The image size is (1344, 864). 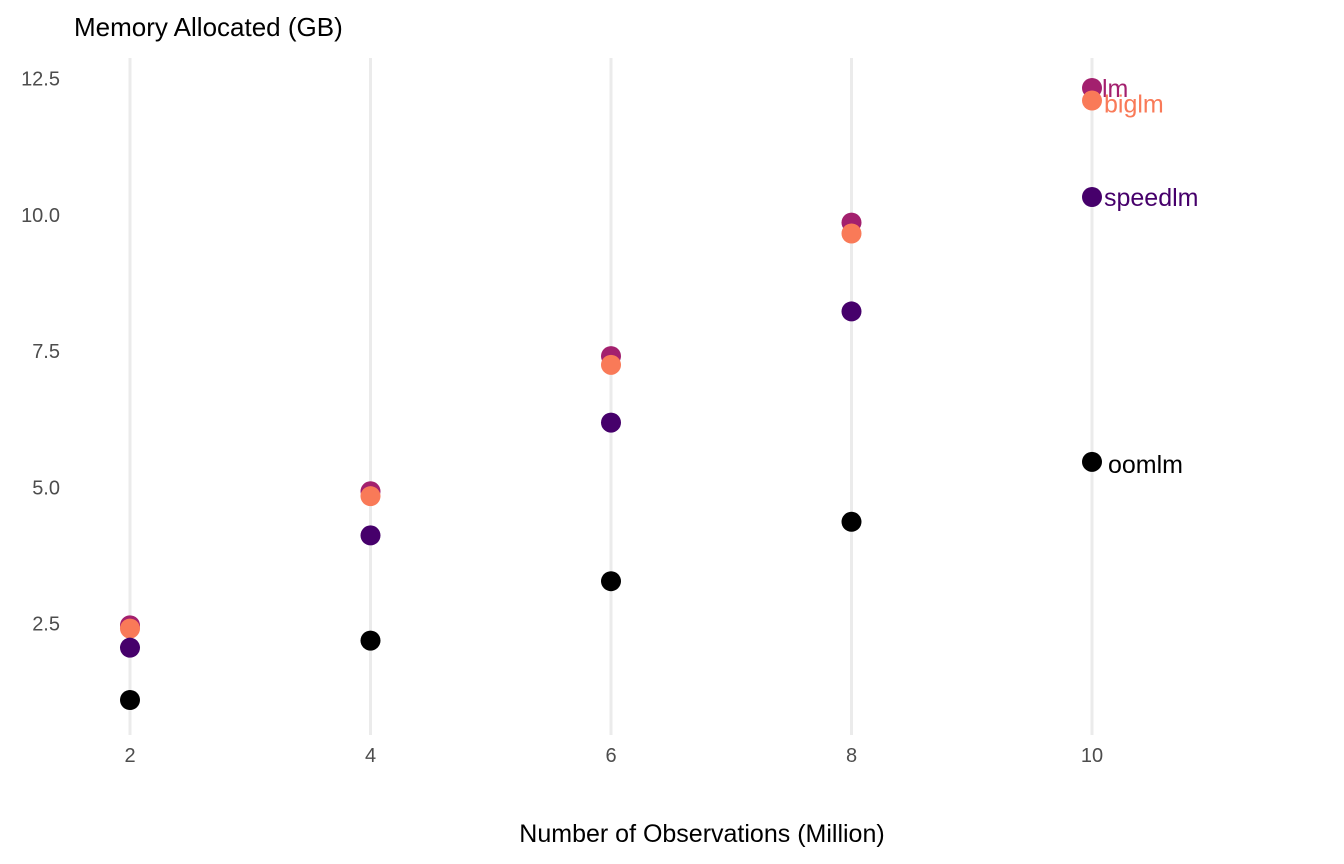 What do you see at coordinates (1092, 462) in the screenshot?
I see `point-oomlm-x10` at bounding box center [1092, 462].